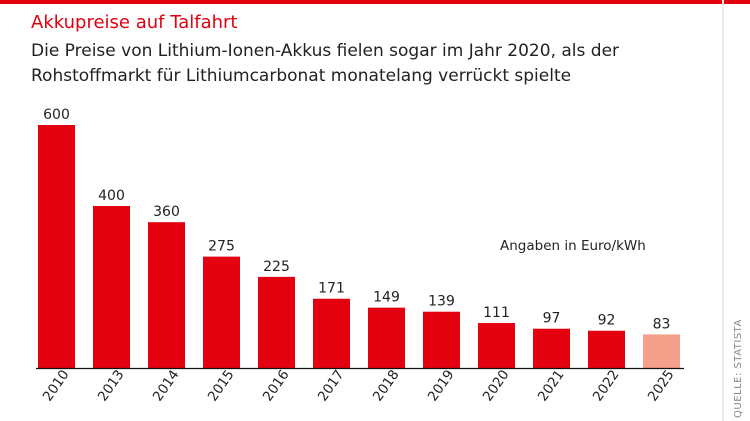 The width and height of the screenshot is (750, 421). Describe the element at coordinates (111, 287) in the screenshot. I see `bar-2013` at that location.